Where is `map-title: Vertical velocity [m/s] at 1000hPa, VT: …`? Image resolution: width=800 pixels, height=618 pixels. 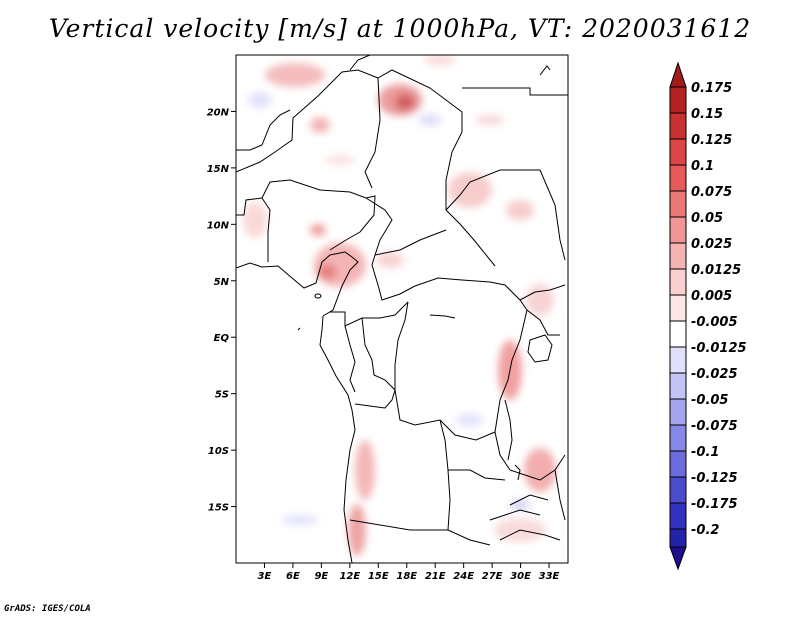 map-title: Vertical velocity [m/s] at 1000hPa, VT: … is located at coordinates (400, 28).